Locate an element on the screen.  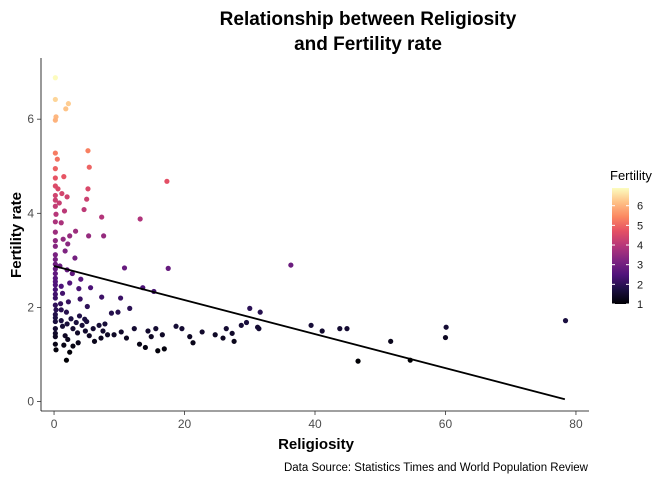
x-tick-label: 20 is located at coordinates (185, 424).